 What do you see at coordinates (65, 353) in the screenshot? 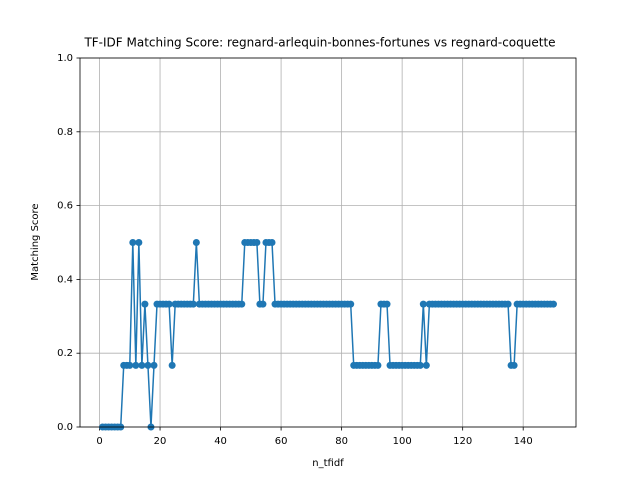
I see `y-tick-label: 0.2` at bounding box center [65, 353].